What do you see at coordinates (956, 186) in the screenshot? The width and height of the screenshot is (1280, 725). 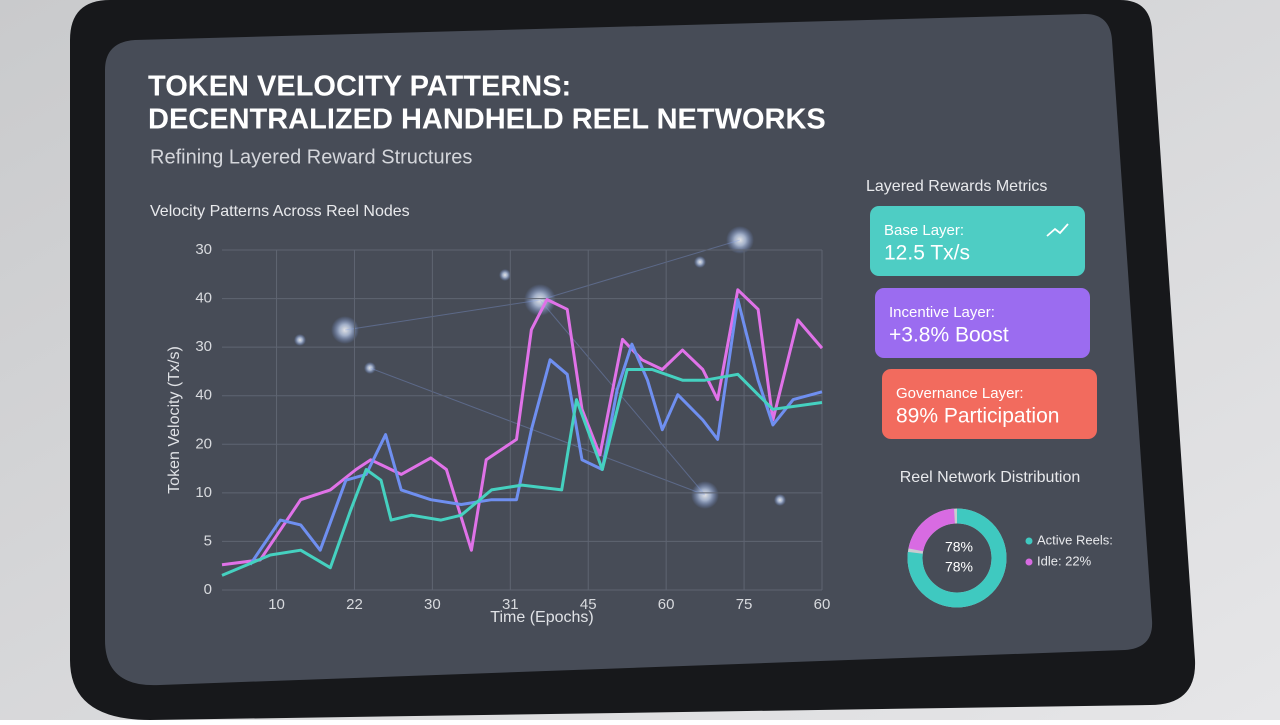 I see `metrics-title: Layered Rewards Metrics` at bounding box center [956, 186].